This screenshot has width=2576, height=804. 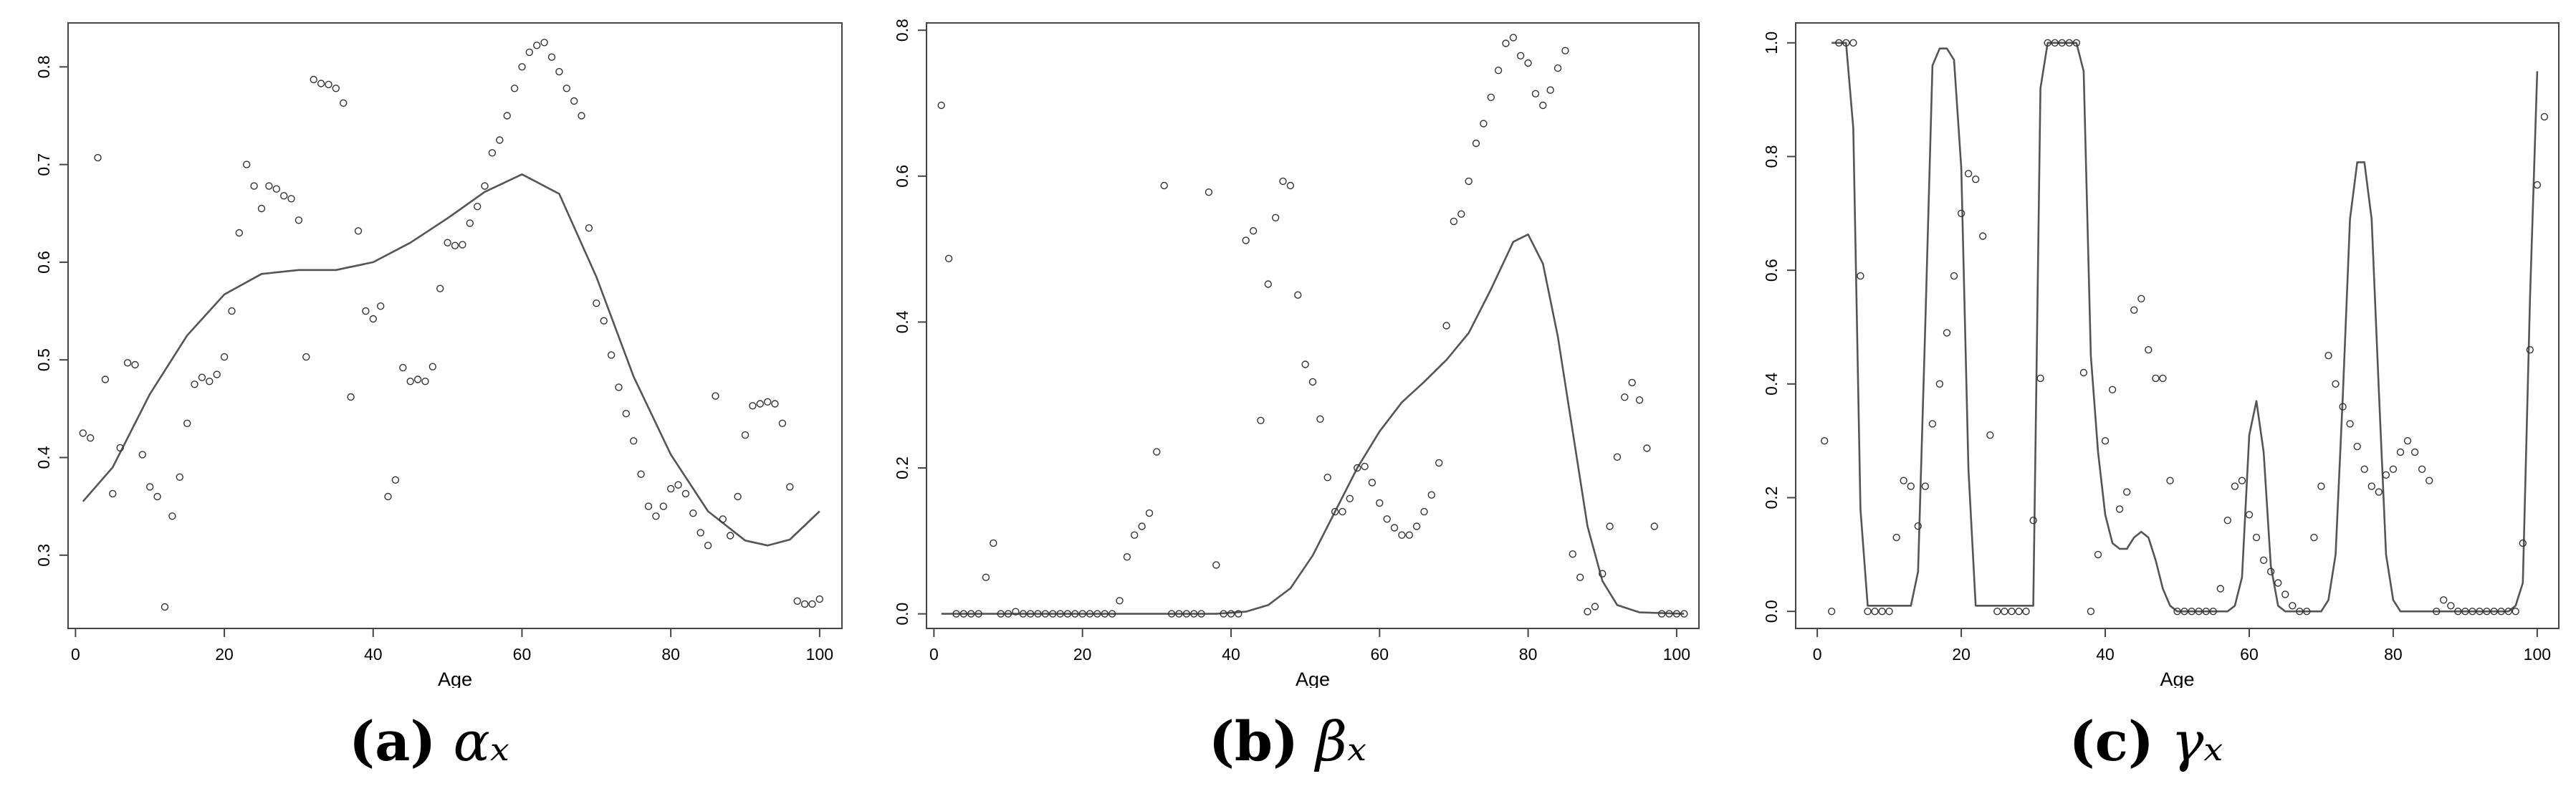 What do you see at coordinates (2537, 654) in the screenshot?
I see `x-tick-label-c-100: 100` at bounding box center [2537, 654].